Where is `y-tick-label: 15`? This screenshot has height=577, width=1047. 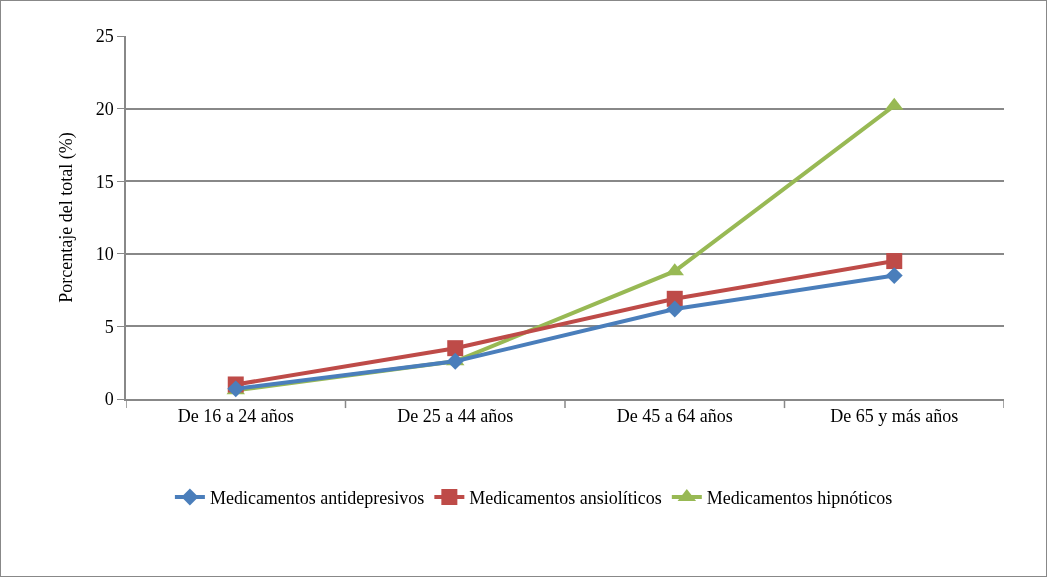
y-tick-label: 15 is located at coordinates (104, 181).